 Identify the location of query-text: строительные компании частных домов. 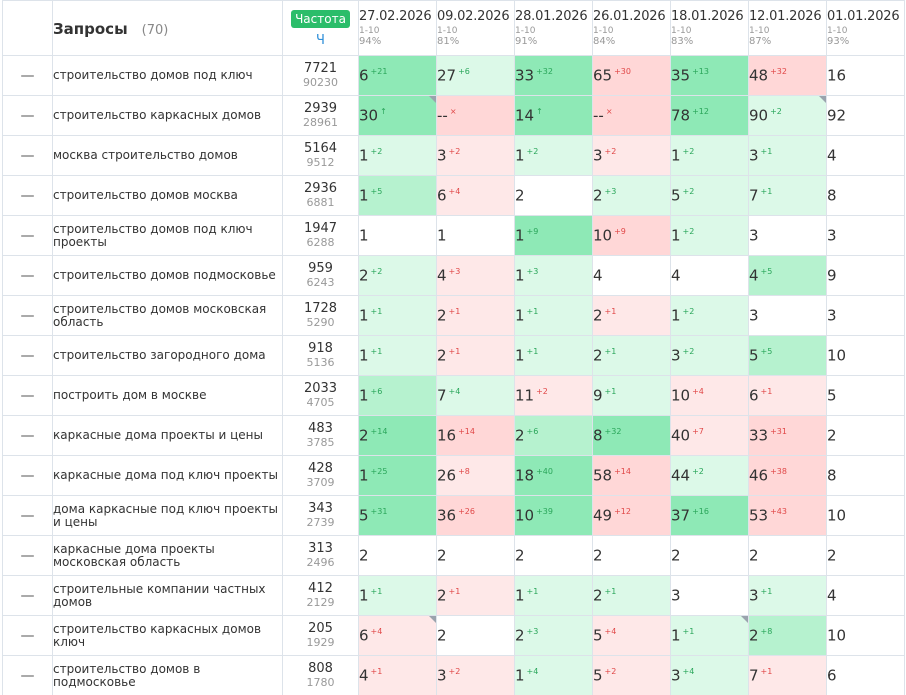
(167, 595).